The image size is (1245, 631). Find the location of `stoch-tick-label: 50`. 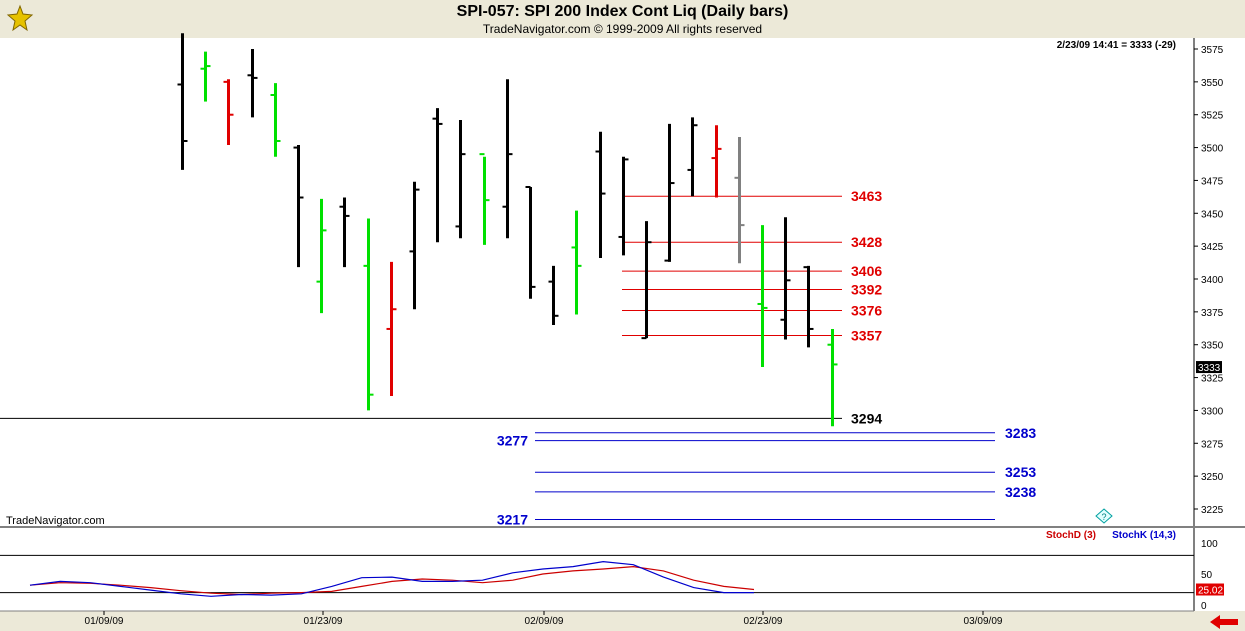

stoch-tick-label: 50 is located at coordinates (1207, 575).